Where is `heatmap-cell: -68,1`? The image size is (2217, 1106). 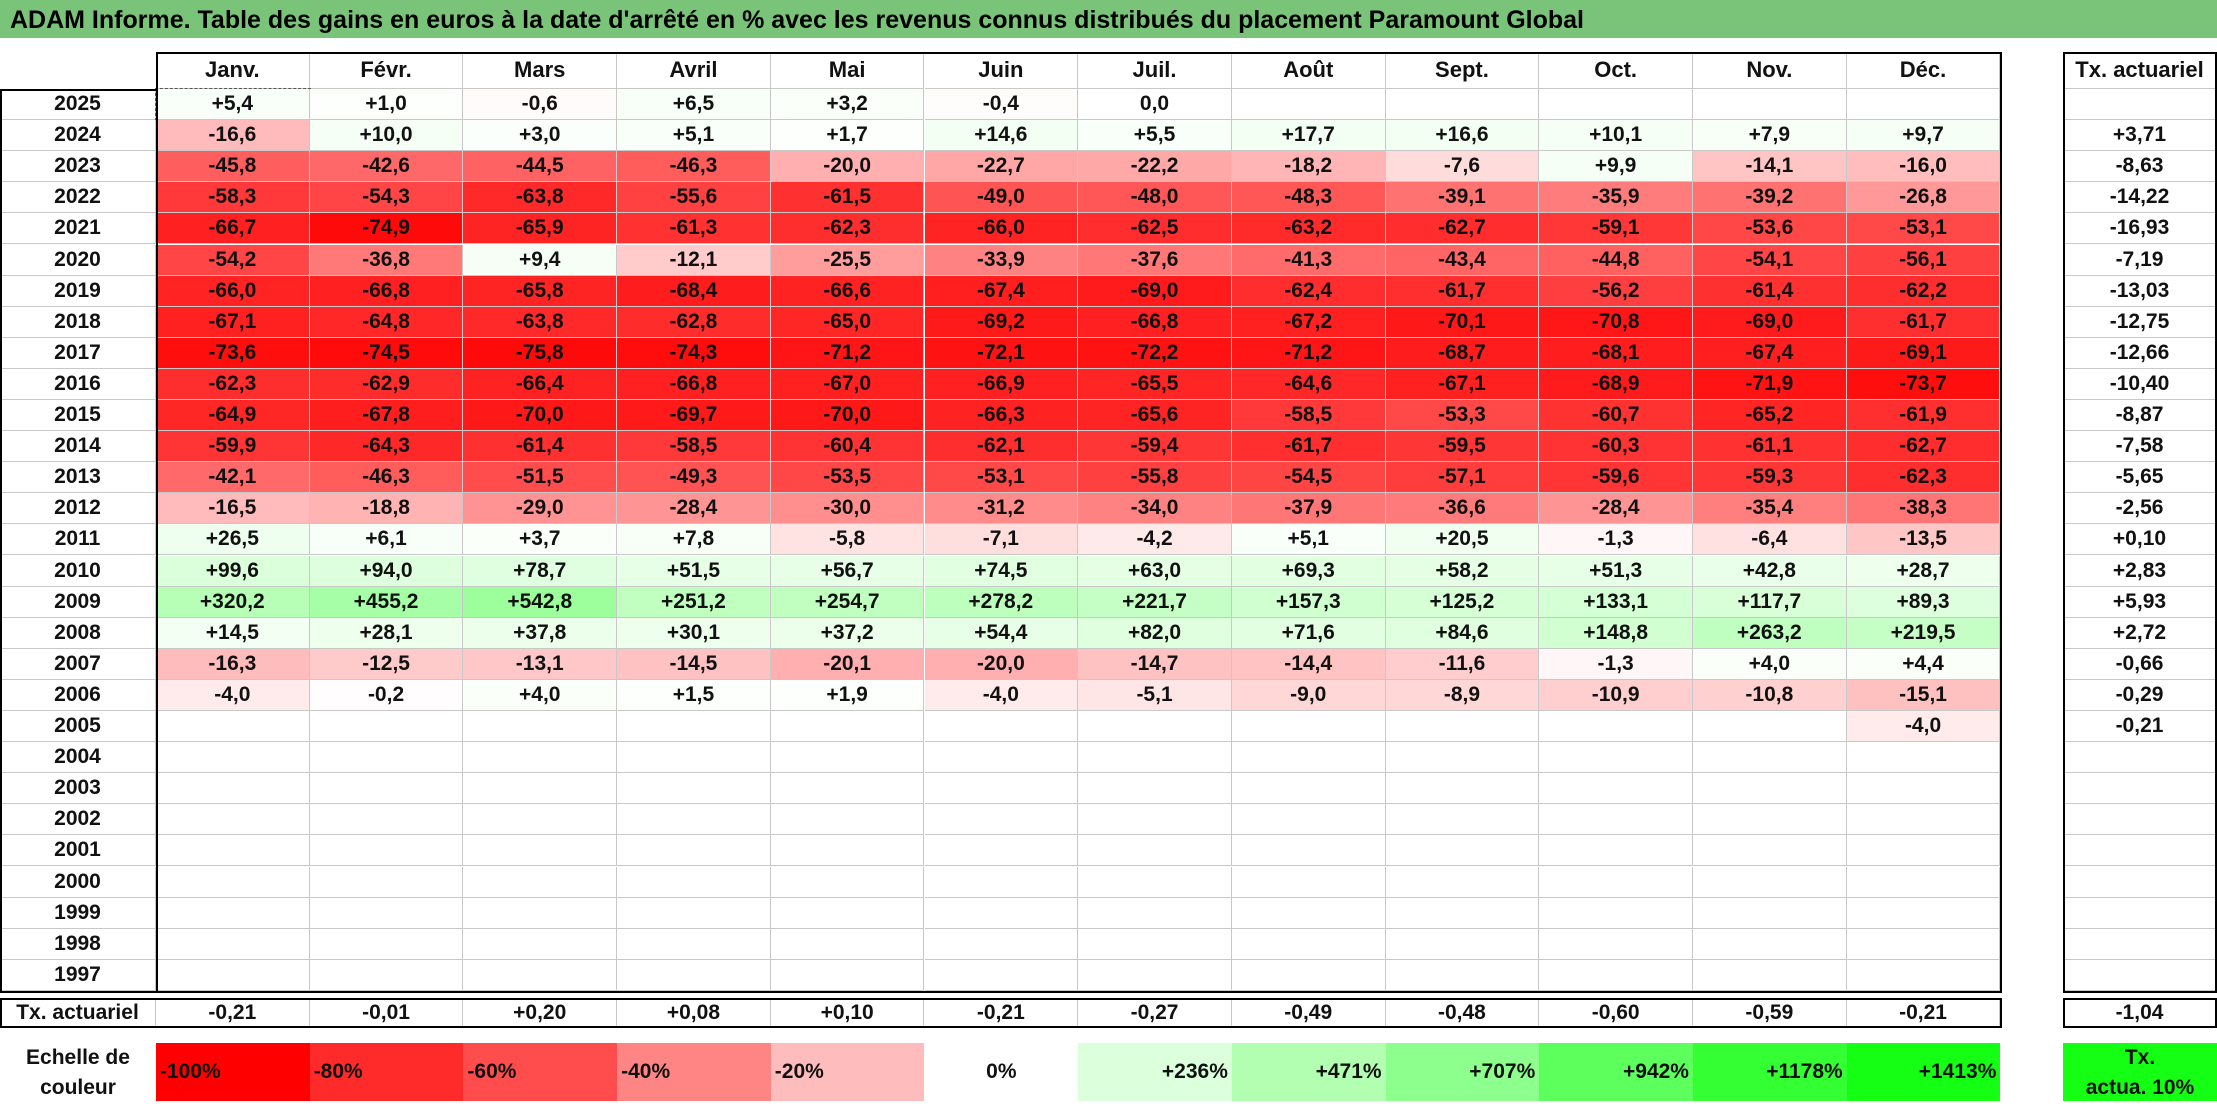
heatmap-cell: -68,1 is located at coordinates (1616, 353).